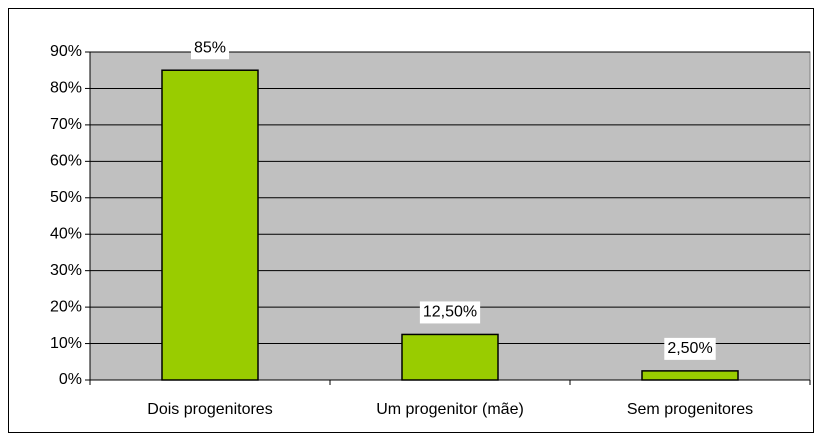  What do you see at coordinates (66, 306) in the screenshot?
I see `y-tick-label: 20%` at bounding box center [66, 306].